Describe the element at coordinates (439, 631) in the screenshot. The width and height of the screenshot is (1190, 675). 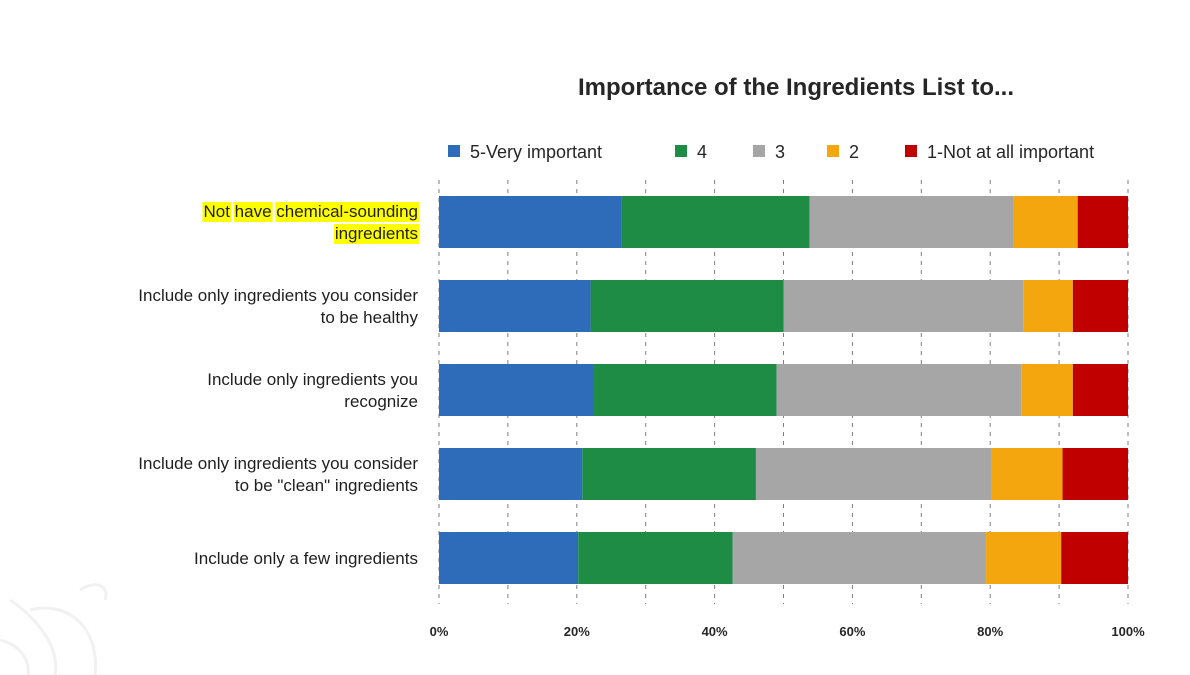
I see `x-tick-label: 0%` at that location.